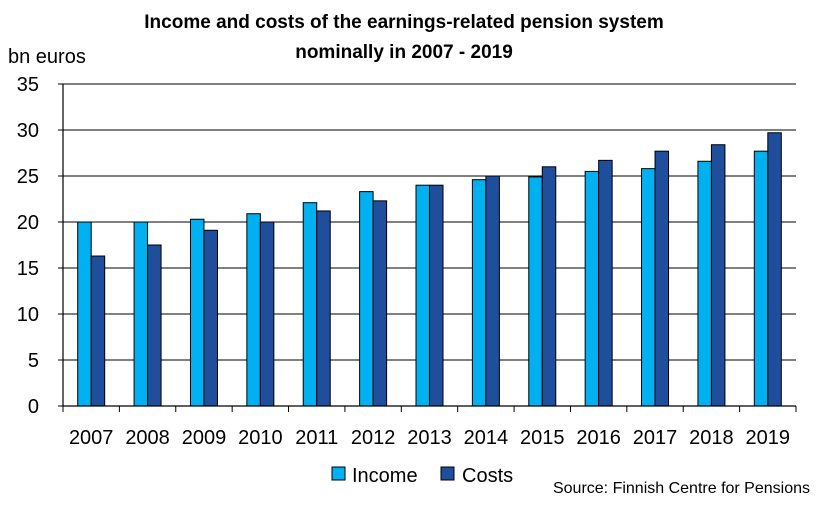  Describe the element at coordinates (768, 438) in the screenshot. I see `x-tick-label: 2019` at that location.